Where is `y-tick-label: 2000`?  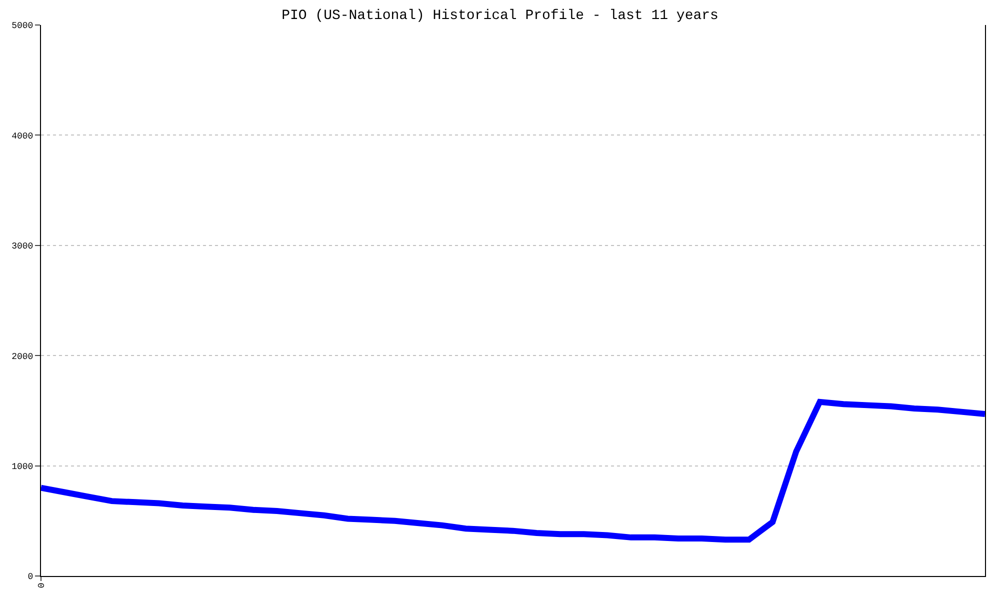 y-tick-label: 2000 is located at coordinates (23, 357).